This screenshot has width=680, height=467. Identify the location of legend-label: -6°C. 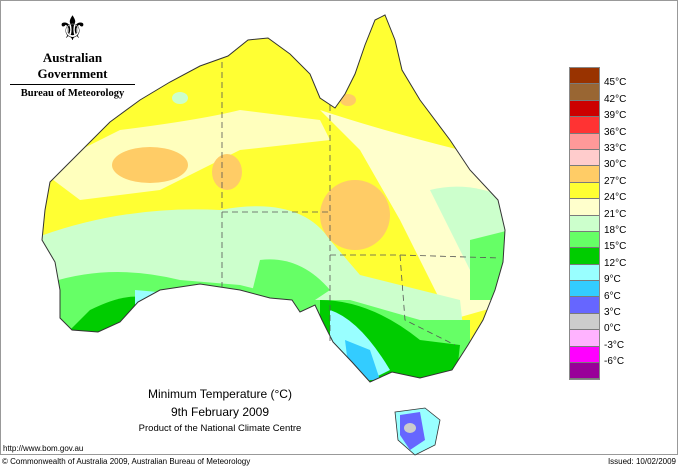
(614, 362).